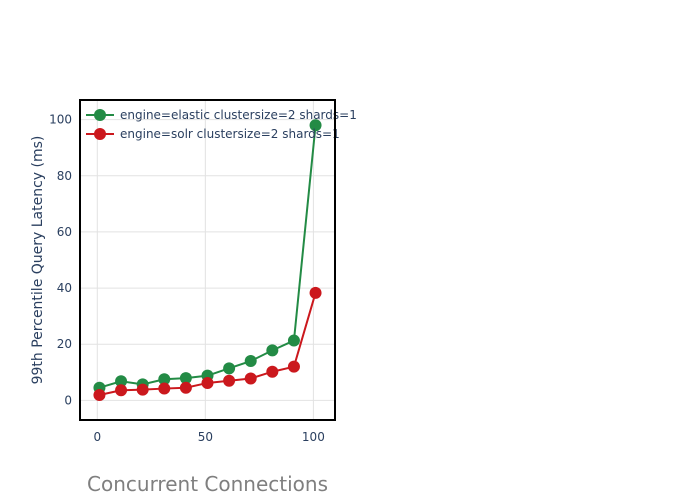 The width and height of the screenshot is (700, 504). What do you see at coordinates (207, 484) in the screenshot?
I see `x-axis-title: Concurrent Connections` at bounding box center [207, 484].